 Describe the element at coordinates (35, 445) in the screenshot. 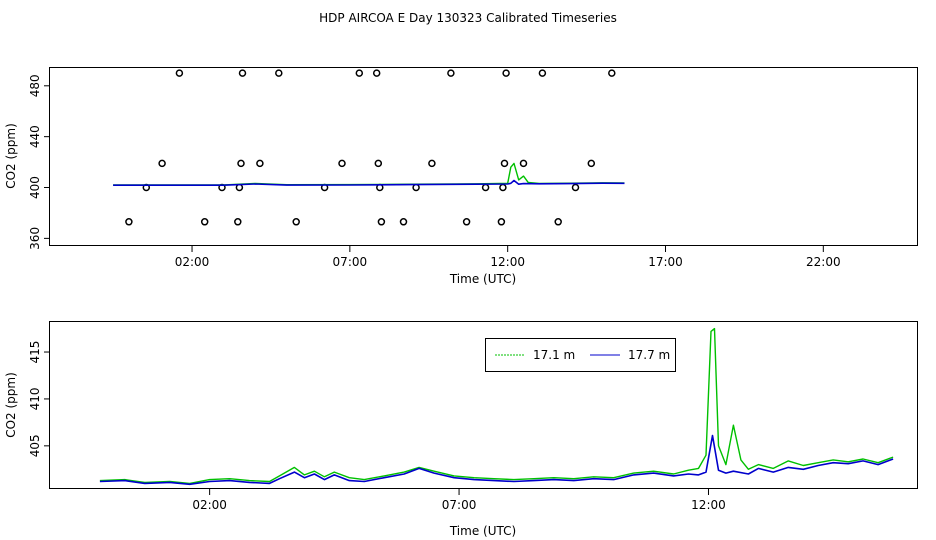

I see `y-tick-label: 405` at that location.